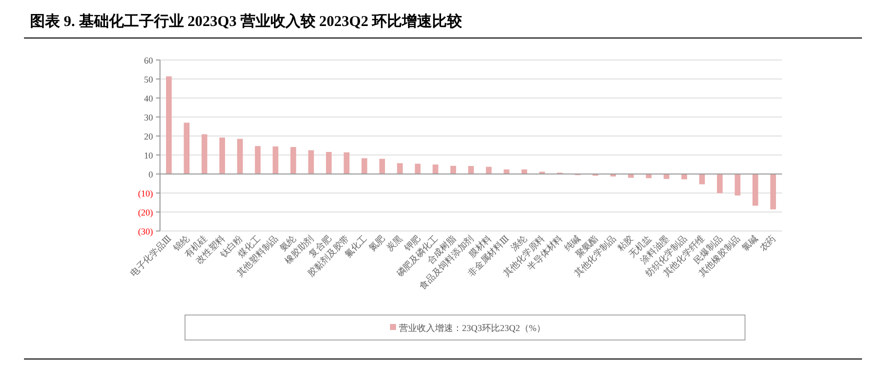  I want to click on y-tick-label: 20, so click(149, 137).